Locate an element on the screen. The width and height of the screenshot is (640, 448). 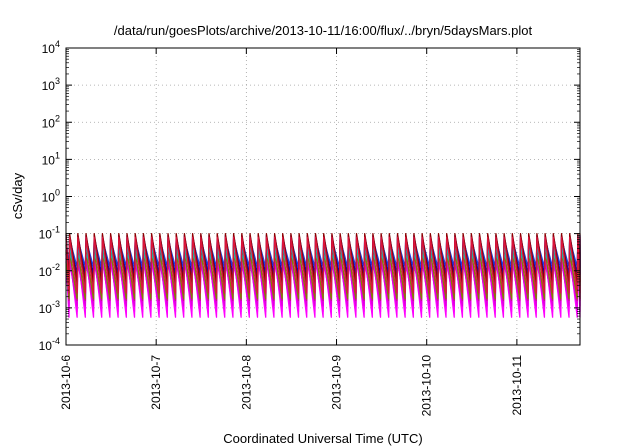
x-tick-label: 2013-10-9 is located at coordinates (337, 382).